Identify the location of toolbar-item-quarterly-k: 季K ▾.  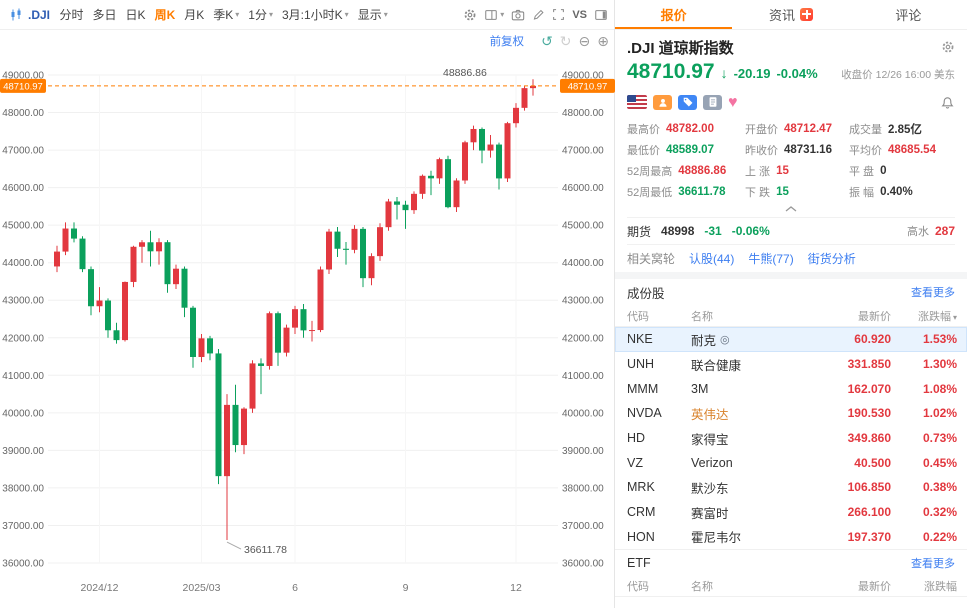
(226, 15).